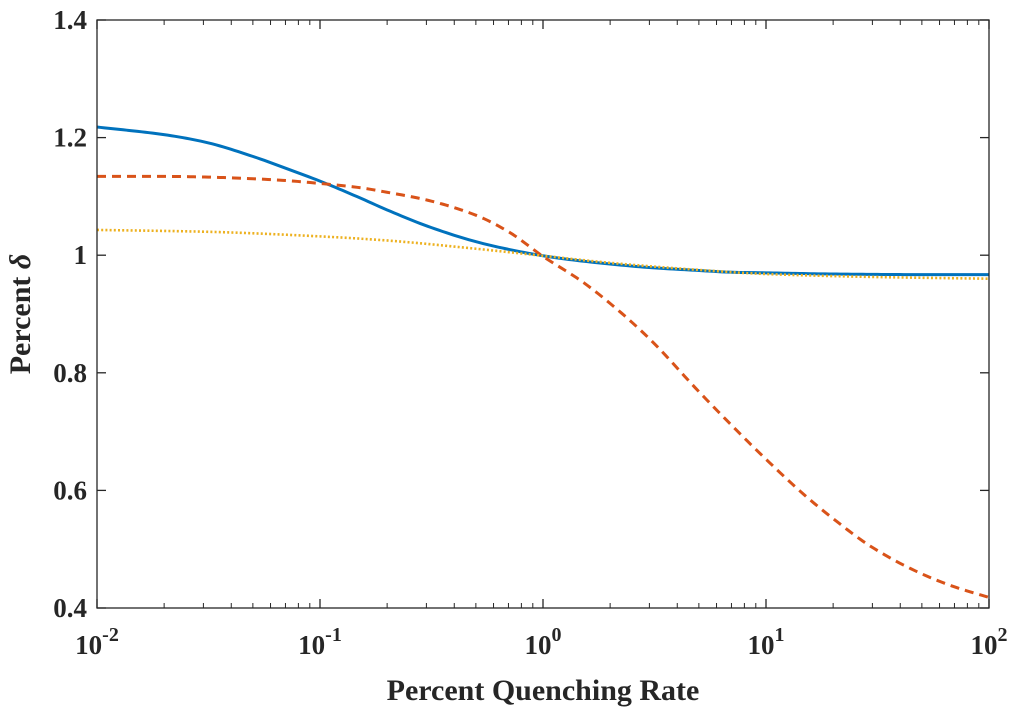  What do you see at coordinates (1003, 635) in the screenshot?
I see `x-tick-exponent: 2` at bounding box center [1003, 635].